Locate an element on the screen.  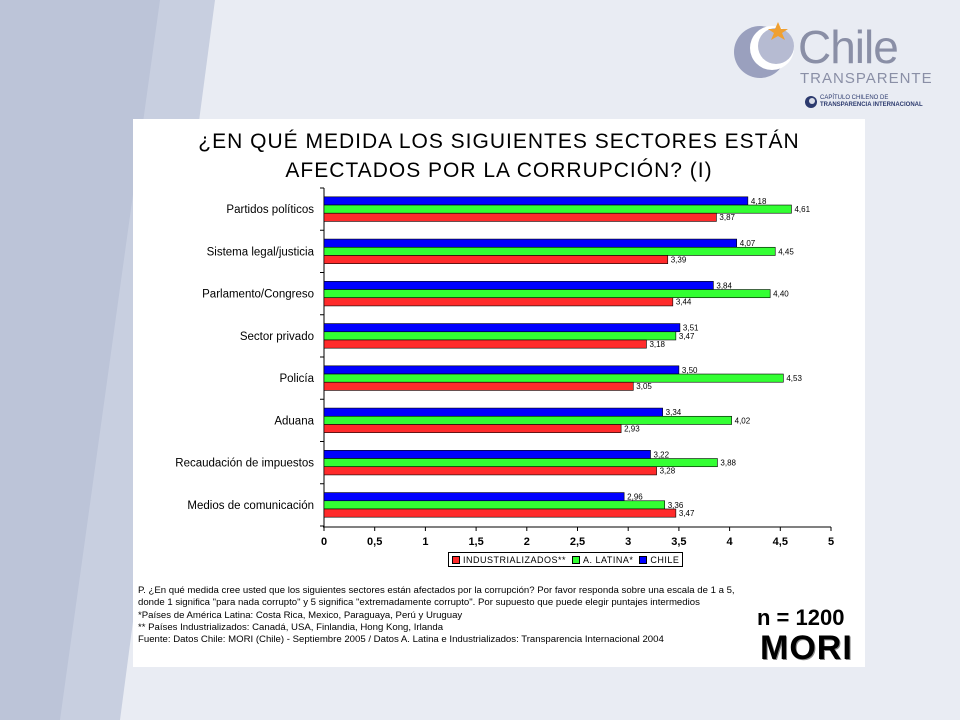
data-label-chile: 2,96 is located at coordinates (635, 497).